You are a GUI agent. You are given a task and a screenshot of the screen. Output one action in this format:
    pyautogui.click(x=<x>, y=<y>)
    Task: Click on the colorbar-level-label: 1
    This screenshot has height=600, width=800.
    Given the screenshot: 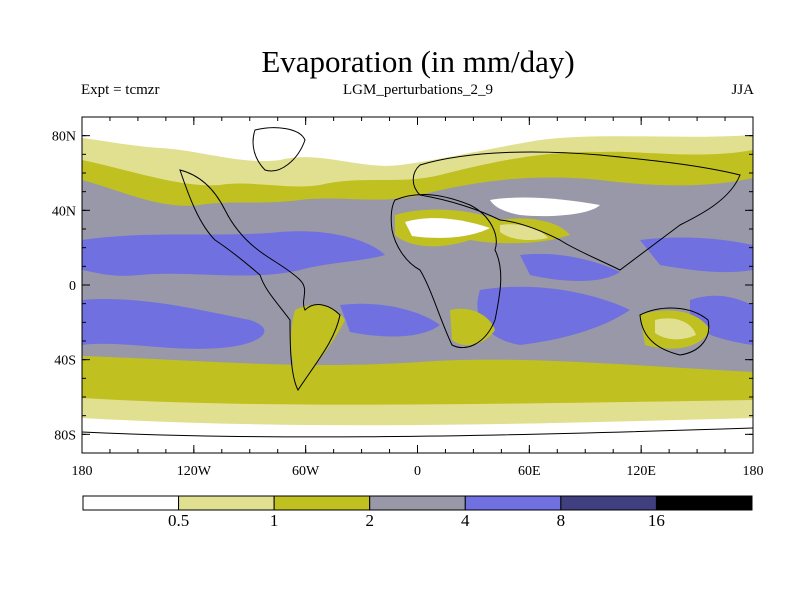 What is the action you would take?
    pyautogui.click(x=274, y=520)
    